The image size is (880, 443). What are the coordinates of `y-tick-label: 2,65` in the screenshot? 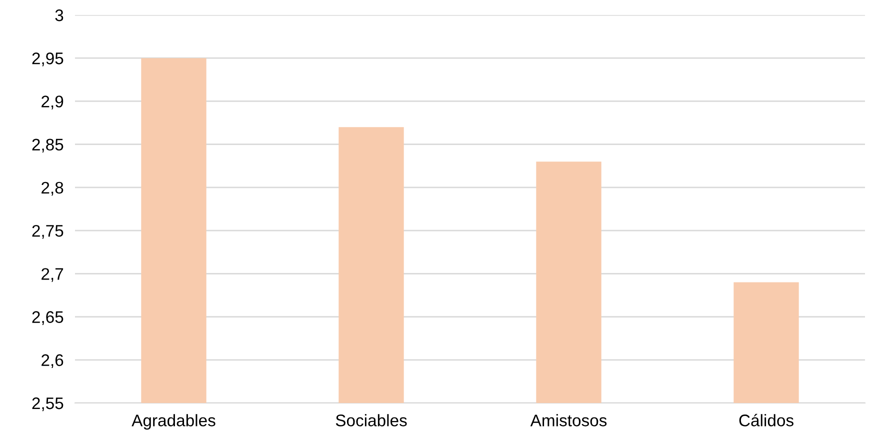 It's located at (48, 318).